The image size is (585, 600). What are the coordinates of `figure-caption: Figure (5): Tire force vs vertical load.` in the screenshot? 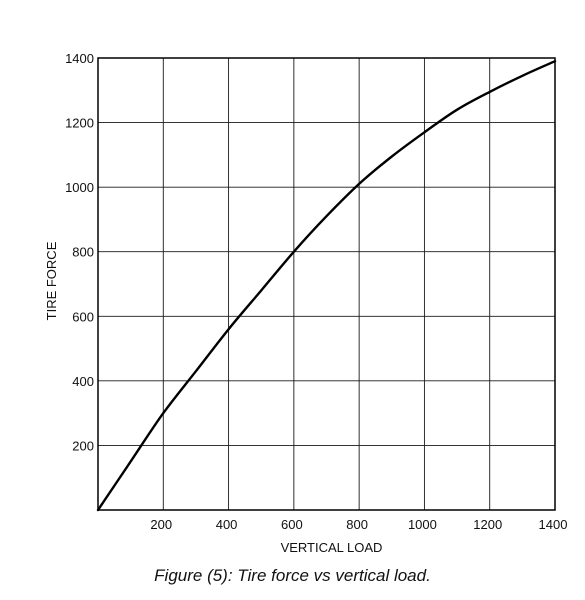 It's located at (292, 575).